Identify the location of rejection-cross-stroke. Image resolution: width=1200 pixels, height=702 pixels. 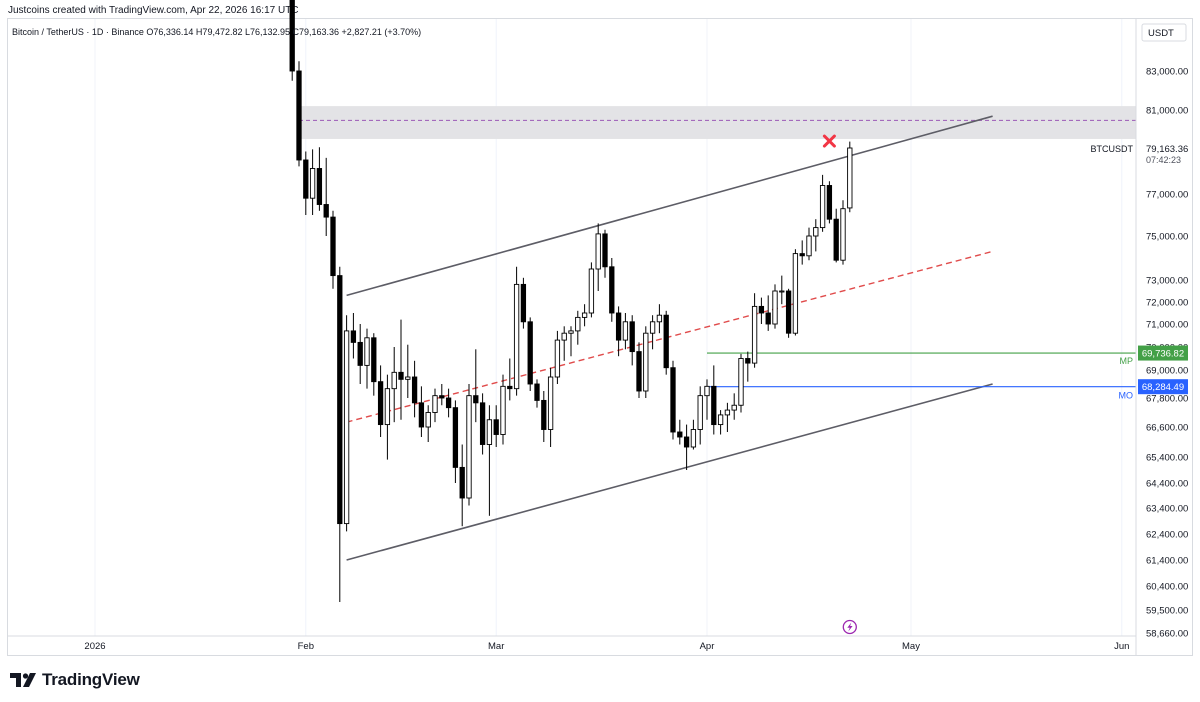
(829, 141).